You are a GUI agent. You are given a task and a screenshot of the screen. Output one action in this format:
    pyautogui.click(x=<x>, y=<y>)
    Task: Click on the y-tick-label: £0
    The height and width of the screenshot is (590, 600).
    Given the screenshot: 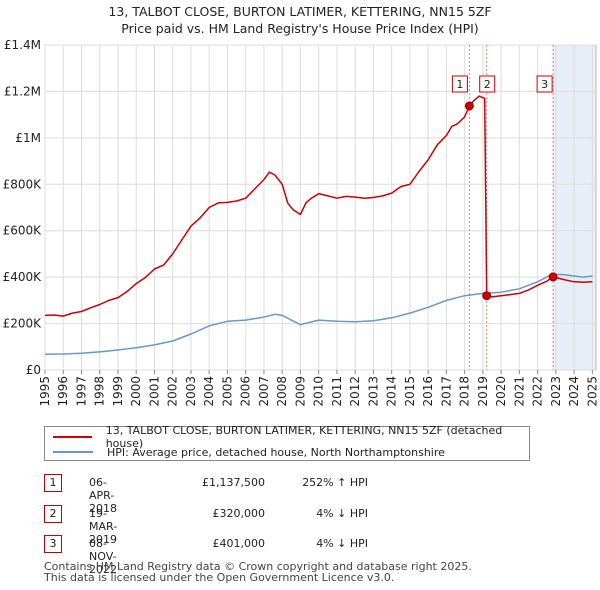 What is the action you would take?
    pyautogui.click(x=33, y=370)
    